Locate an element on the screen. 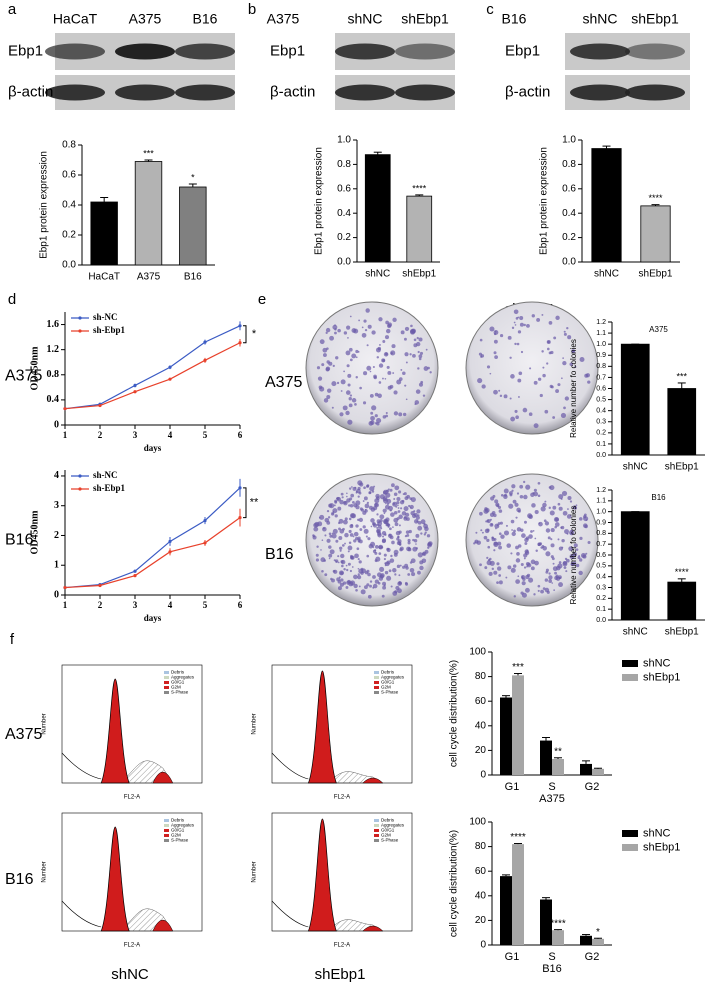 The width and height of the screenshot is (719, 991). y-axis-label: Ebp1 protein expression is located at coordinates (544, 201).